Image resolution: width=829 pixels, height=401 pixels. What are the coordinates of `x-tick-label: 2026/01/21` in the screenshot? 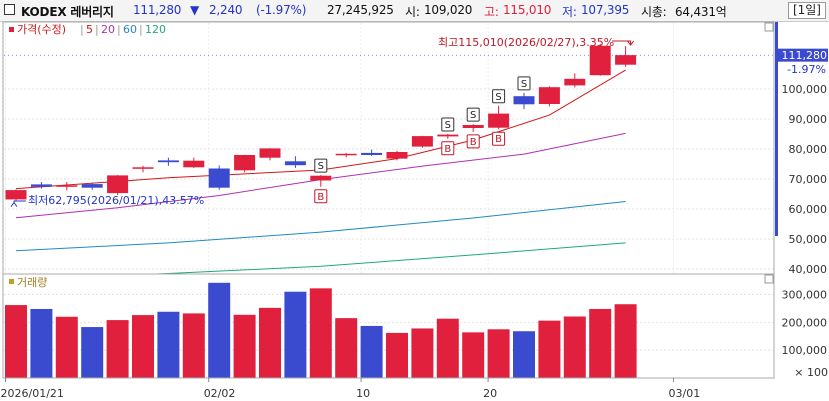 It's located at (32, 393).